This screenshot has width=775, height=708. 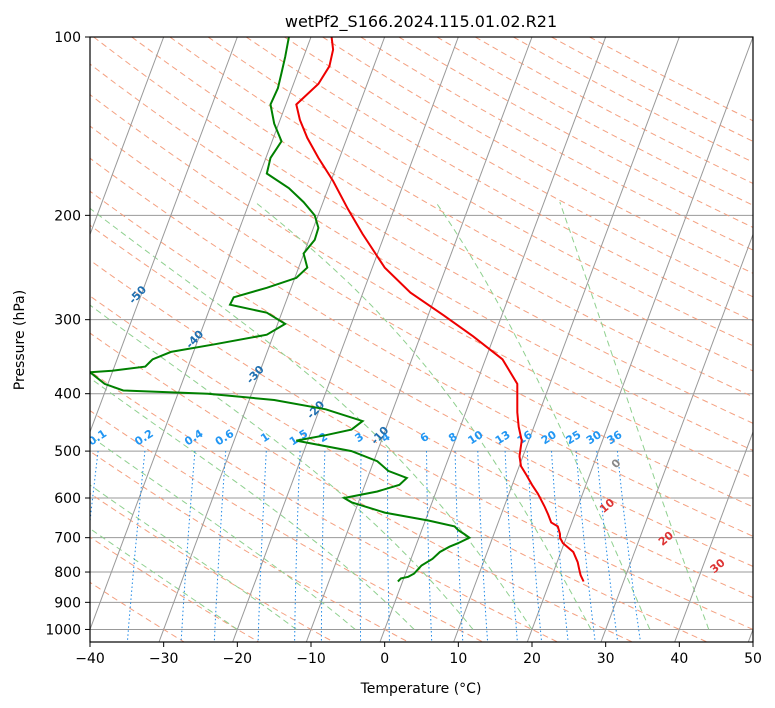 I want to click on y-tick-label: 200, so click(x=67, y=216).